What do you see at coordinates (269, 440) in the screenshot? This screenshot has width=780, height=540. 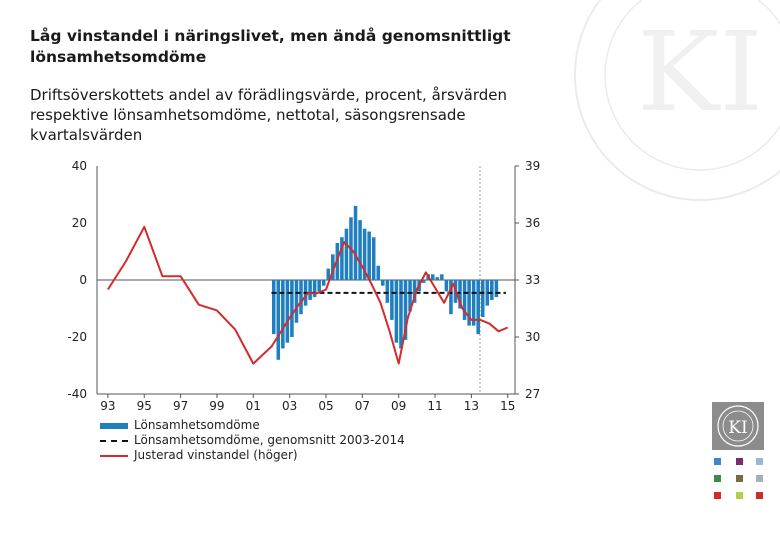 I see `legend-label: Lönsamhetsomdöme, genomsnitt 2003-2014` at bounding box center [269, 440].